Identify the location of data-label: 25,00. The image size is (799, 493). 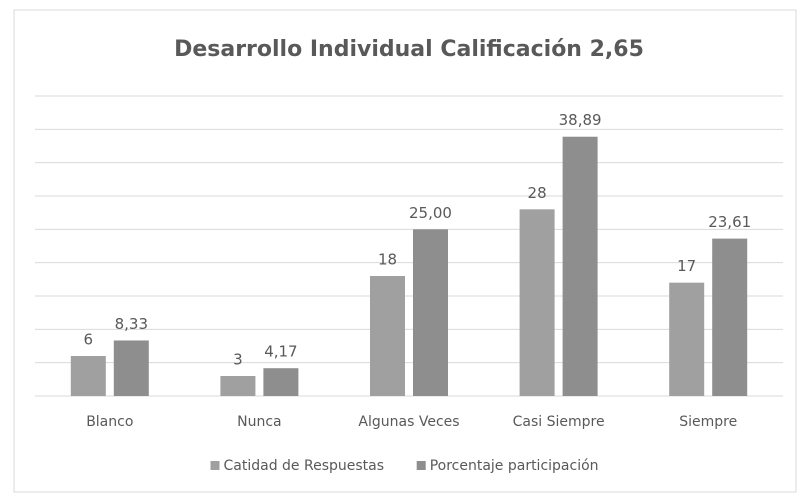
(430, 213).